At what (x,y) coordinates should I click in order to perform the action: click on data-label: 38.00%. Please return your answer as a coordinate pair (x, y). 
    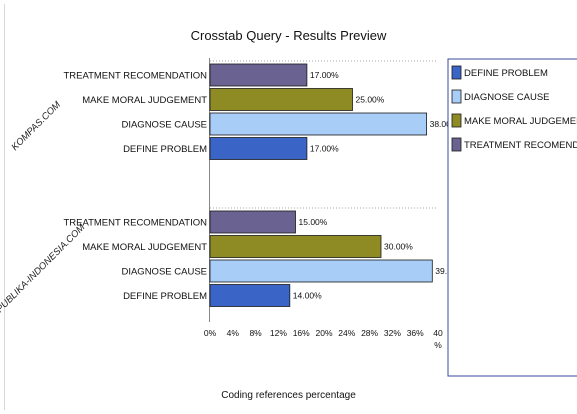
    Looking at the image, I should click on (444, 124).